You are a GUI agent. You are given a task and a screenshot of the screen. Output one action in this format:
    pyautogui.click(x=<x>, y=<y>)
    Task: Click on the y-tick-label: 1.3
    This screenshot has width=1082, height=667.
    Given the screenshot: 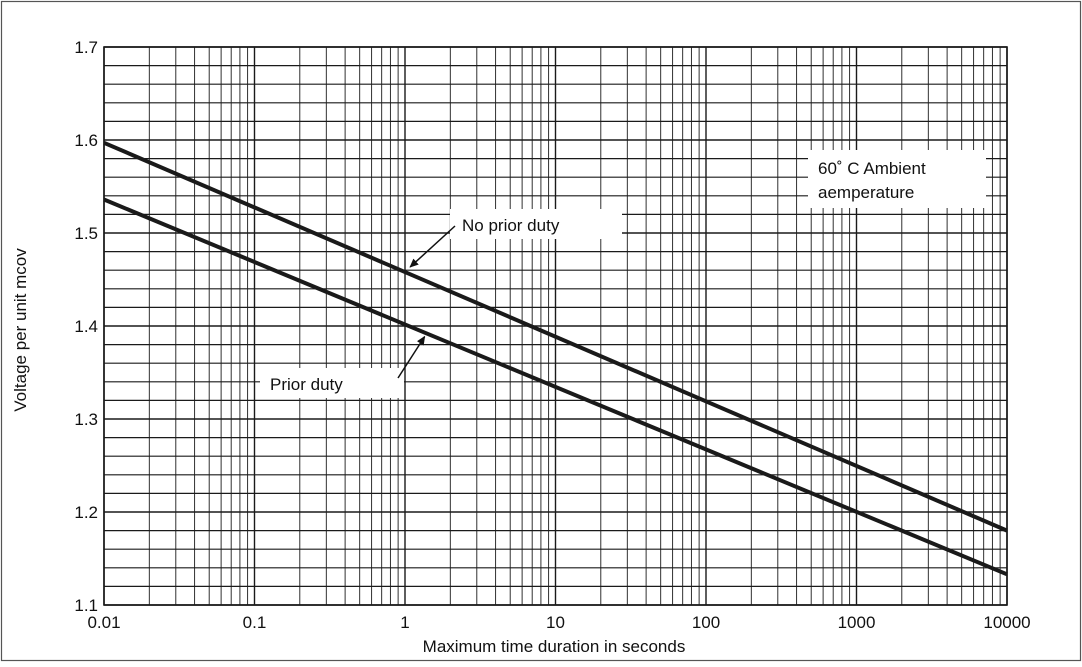 What is the action you would take?
    pyautogui.click(x=86, y=419)
    